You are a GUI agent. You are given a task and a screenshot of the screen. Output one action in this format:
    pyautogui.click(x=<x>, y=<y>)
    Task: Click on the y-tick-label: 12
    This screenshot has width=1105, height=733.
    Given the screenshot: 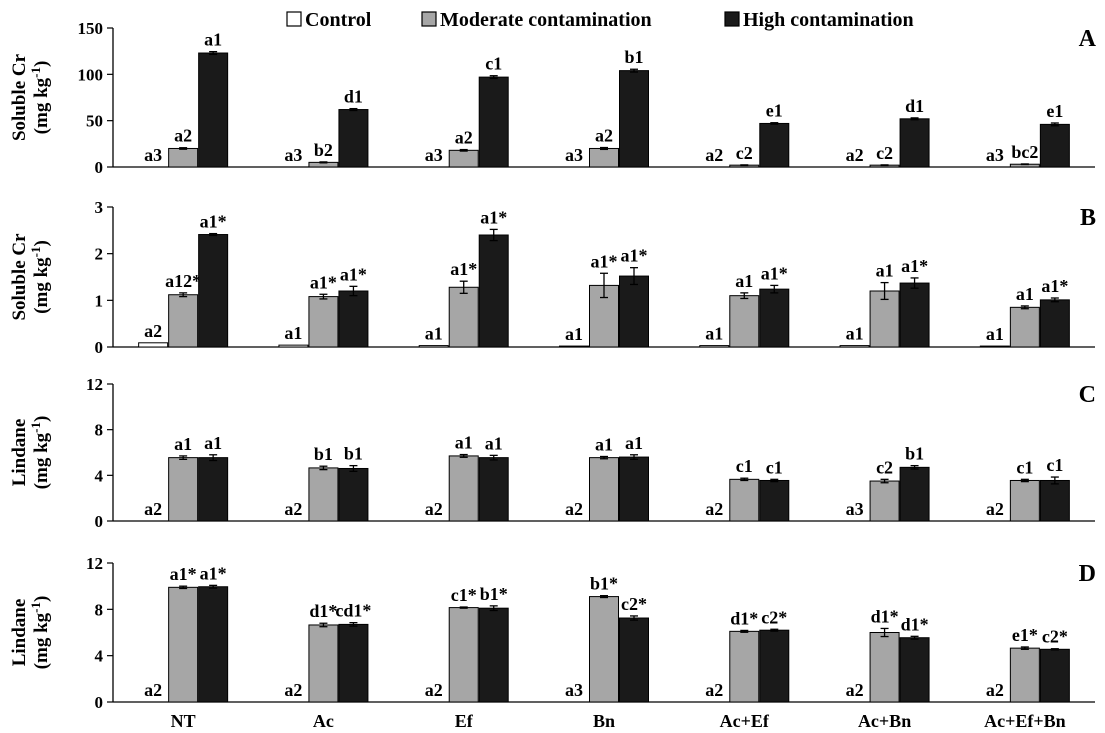 What is the action you would take?
    pyautogui.click(x=94, y=563)
    